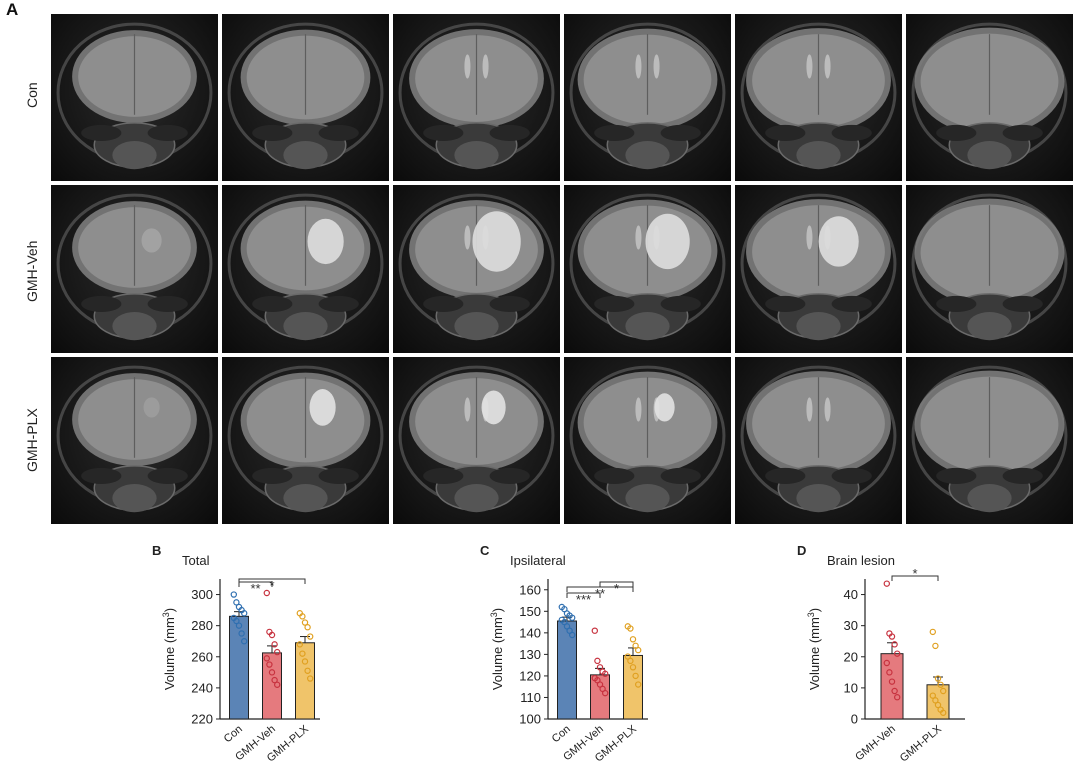 This screenshot has height=784, width=1080. I want to click on chart-title: Ipsilateral, so click(538, 560).